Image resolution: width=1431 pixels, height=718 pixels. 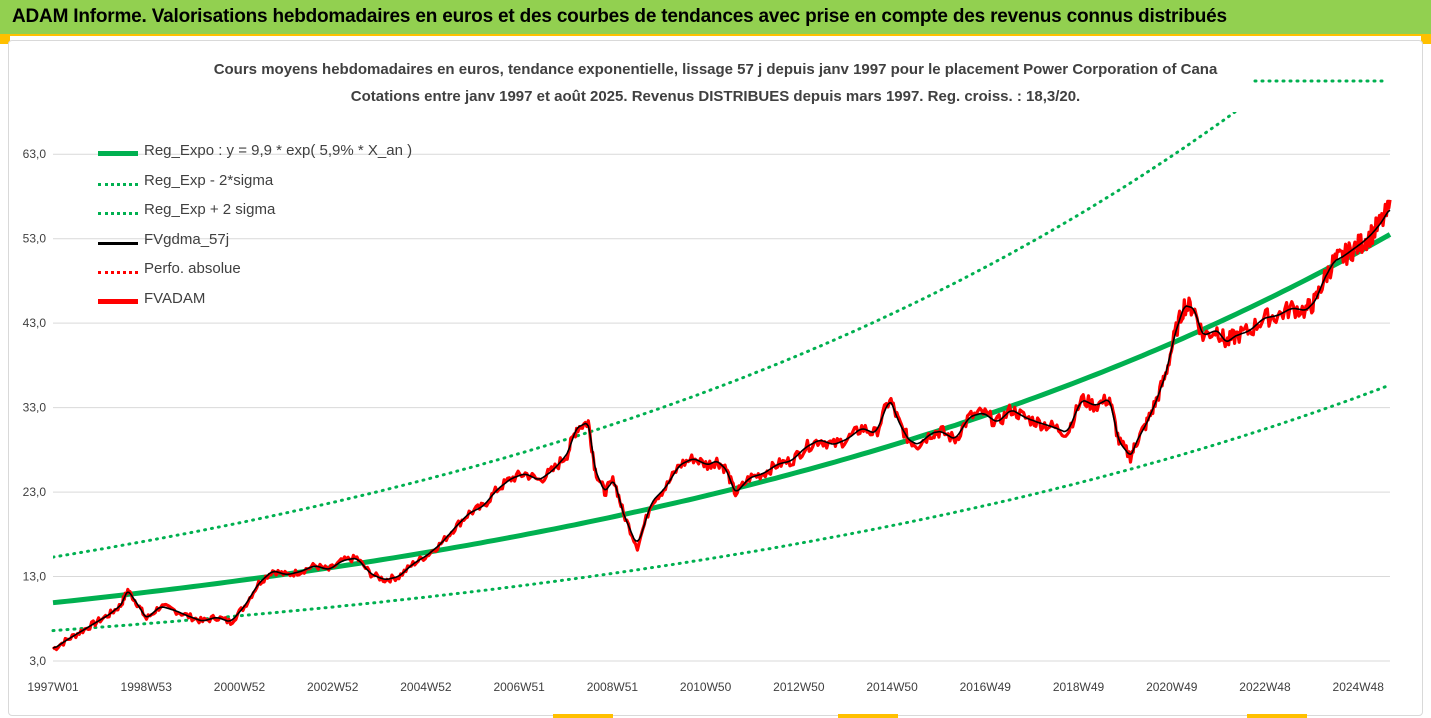 What do you see at coordinates (118, 153) in the screenshot?
I see `legend-swatch-reg-expo` at bounding box center [118, 153].